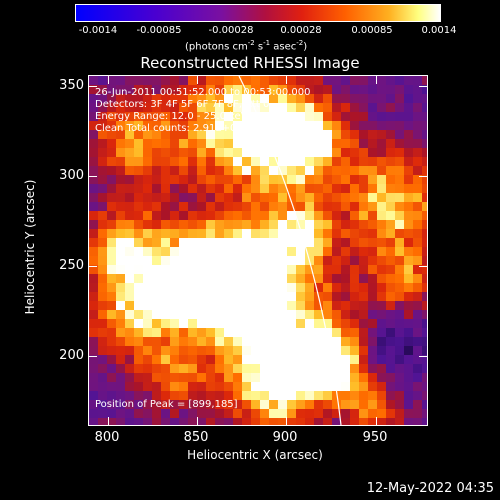 The image size is (500, 500). I want to click on x-tick-label: 950, so click(375, 437).